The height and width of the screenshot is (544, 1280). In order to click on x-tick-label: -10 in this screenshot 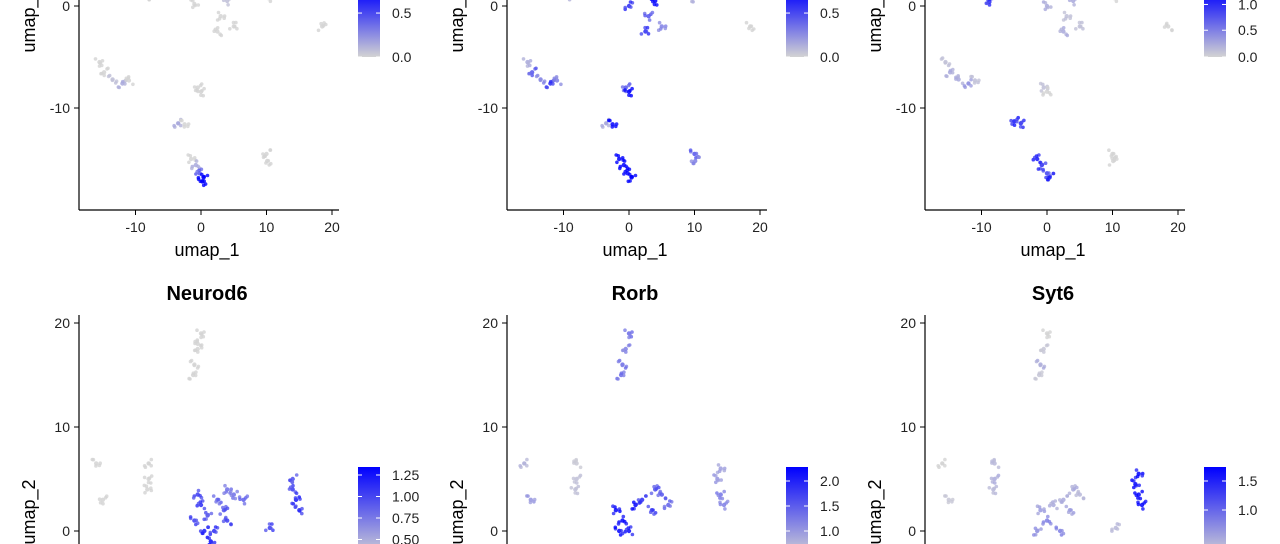, I will do `click(981, 227)`.